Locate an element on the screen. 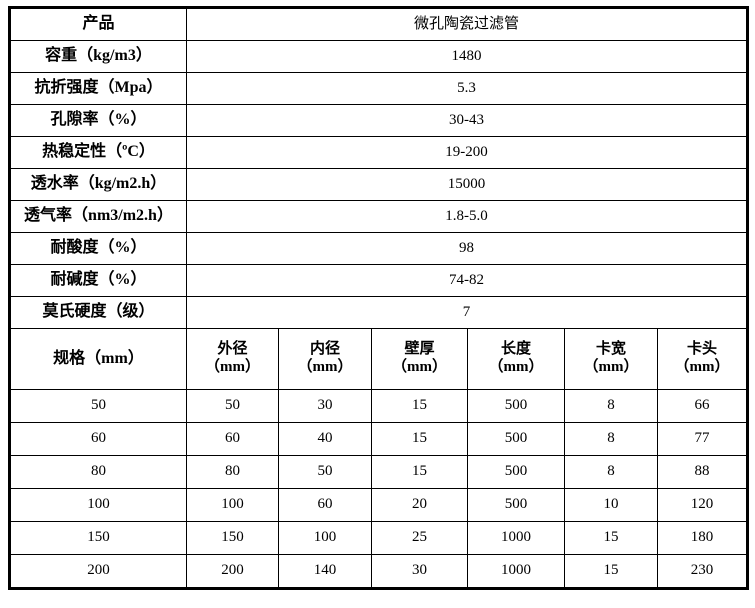 This screenshot has height=608, width=755. cell-inner-diameter: 100 is located at coordinates (325, 538).